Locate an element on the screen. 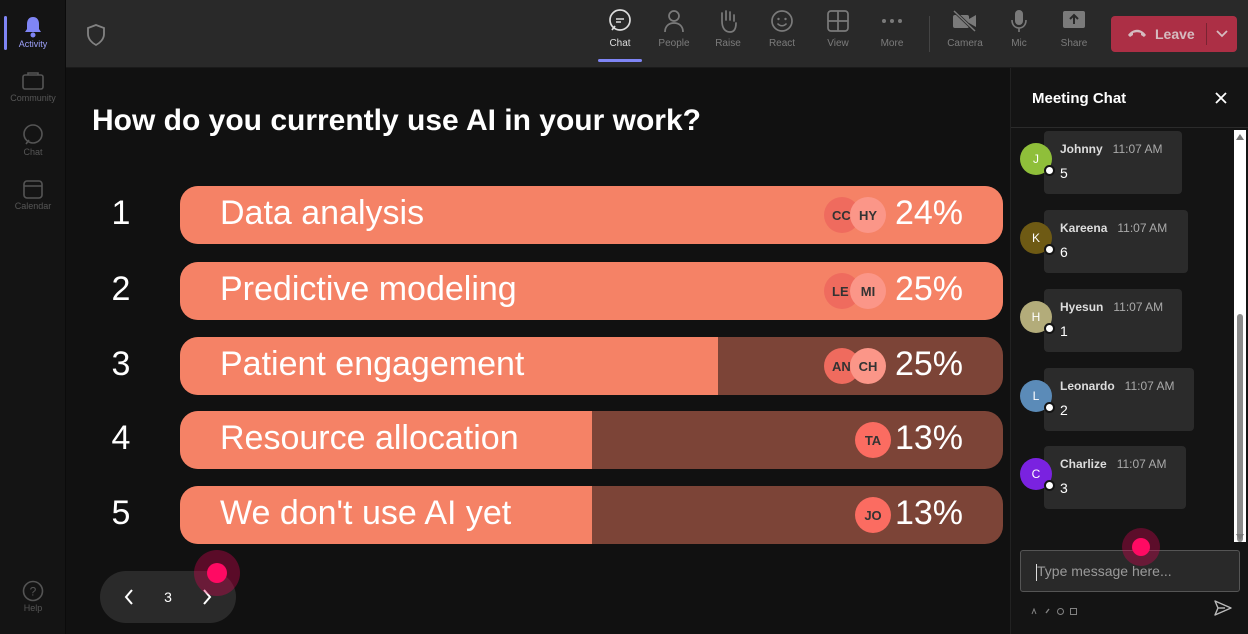  scroll-up-arrow-icon is located at coordinates (1240, 137).